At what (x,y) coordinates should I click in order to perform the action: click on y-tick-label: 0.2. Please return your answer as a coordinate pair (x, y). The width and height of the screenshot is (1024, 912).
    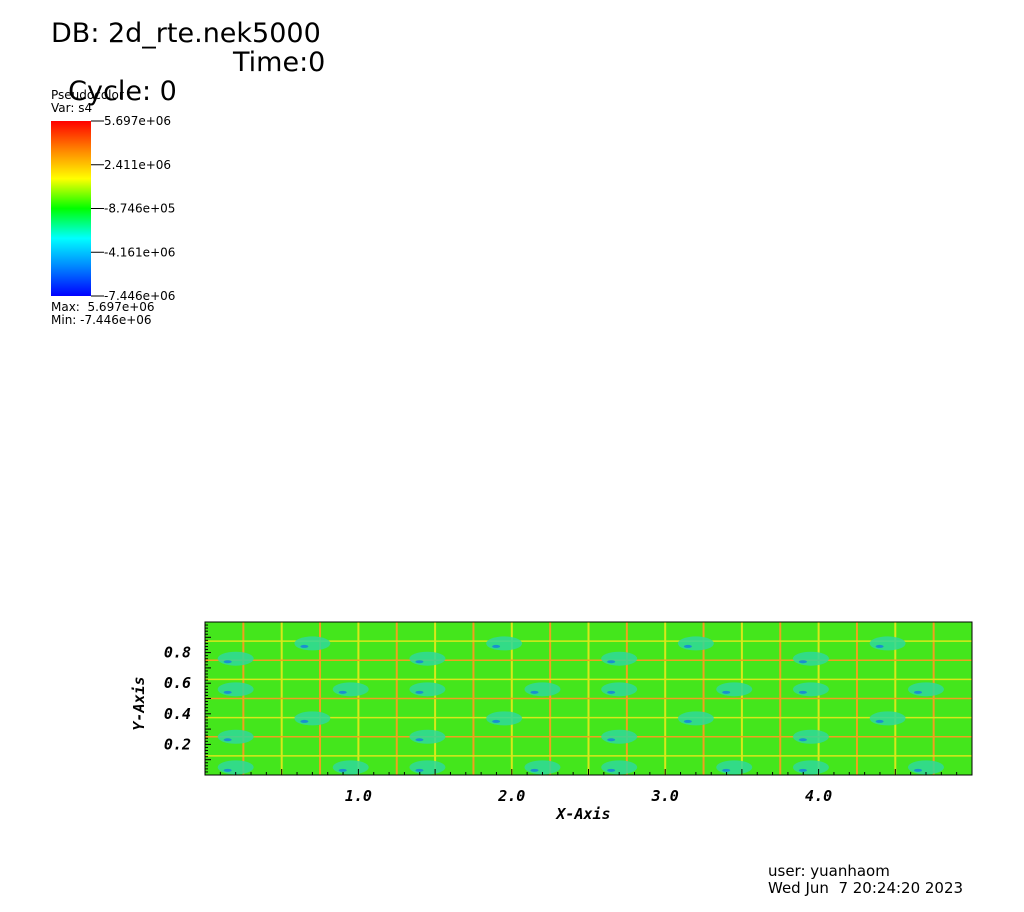
    Looking at the image, I should click on (177, 744).